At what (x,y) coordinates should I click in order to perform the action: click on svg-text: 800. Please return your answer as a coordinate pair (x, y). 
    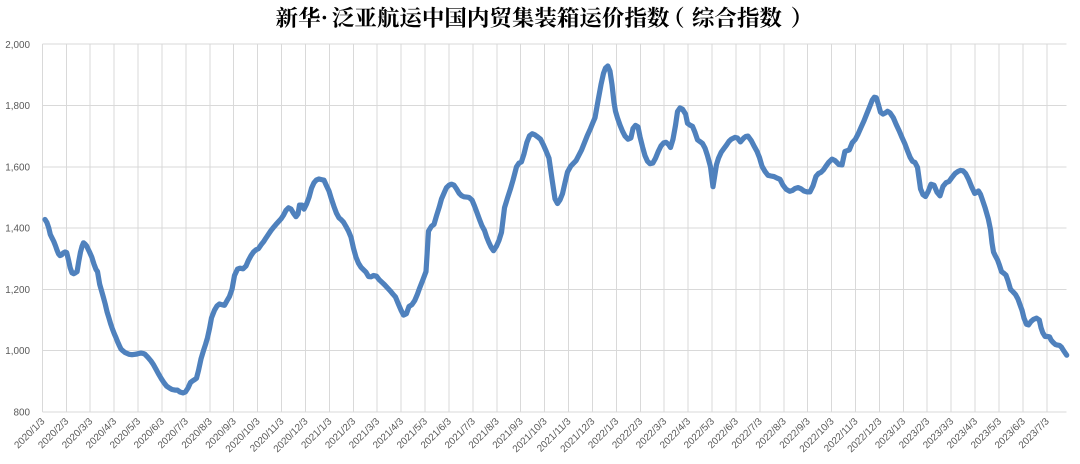
    Looking at the image, I should click on (22, 413).